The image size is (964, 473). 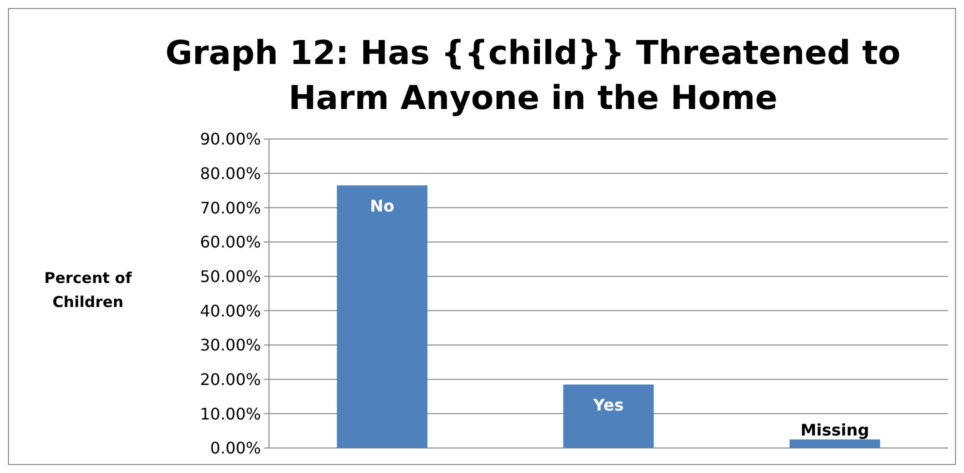 I want to click on y-tick-label: 60.00%, so click(x=230, y=242).